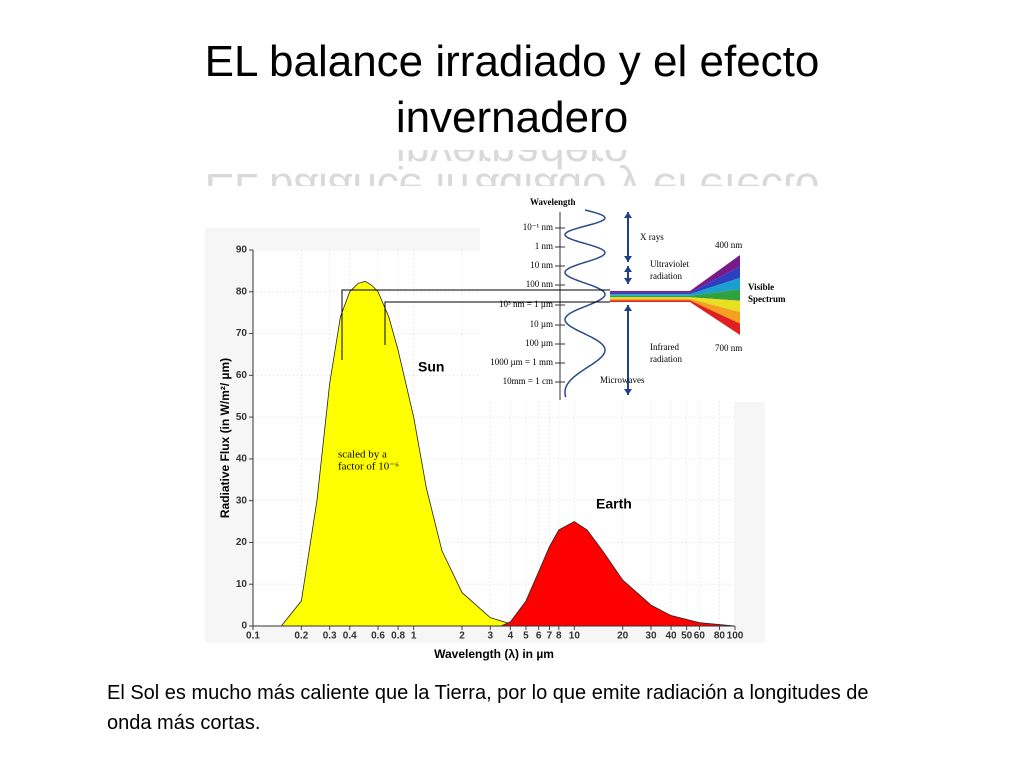  I want to click on scale-label: 10⁻¹ nm, so click(538, 227).